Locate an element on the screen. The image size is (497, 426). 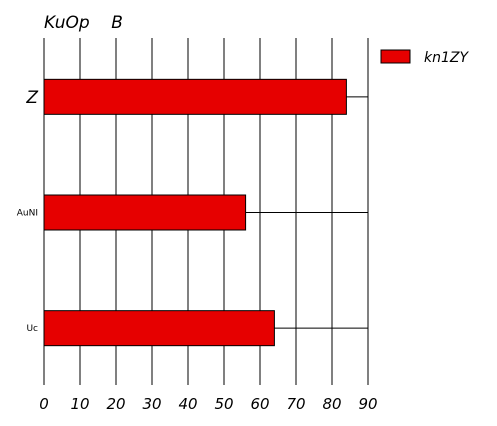
x-tick-label: 40 is located at coordinates (187, 404).